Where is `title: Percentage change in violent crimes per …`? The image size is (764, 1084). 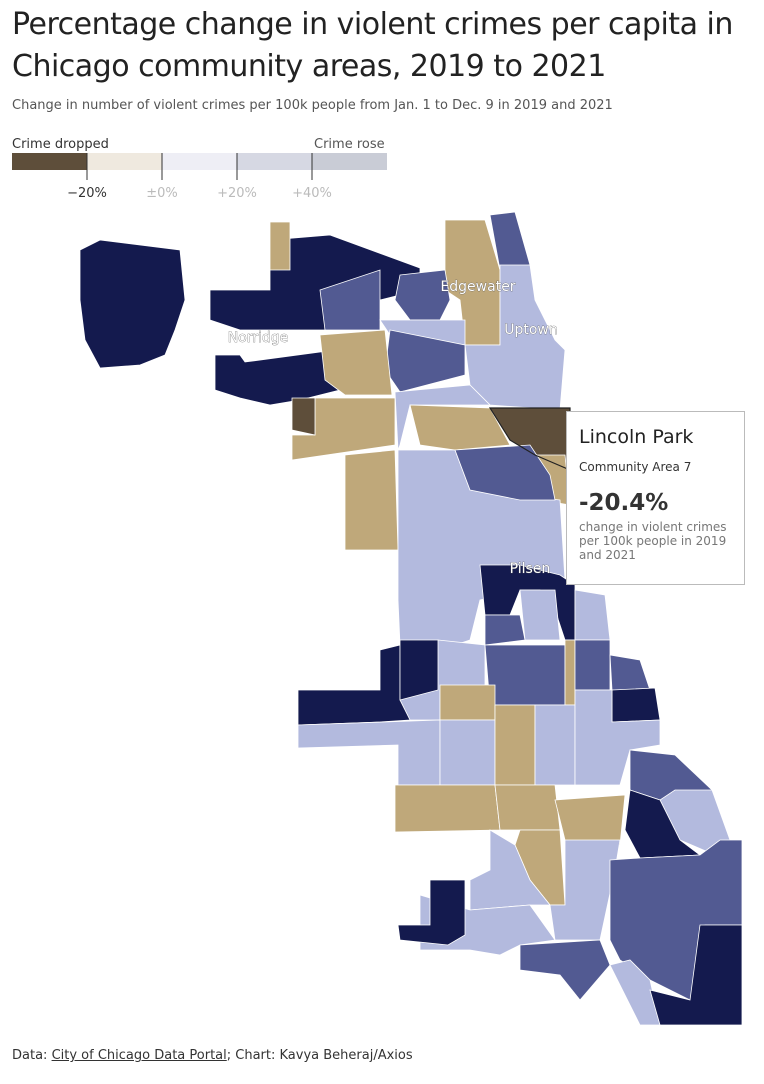 title: Percentage change in violent crimes per … is located at coordinates (372, 45).